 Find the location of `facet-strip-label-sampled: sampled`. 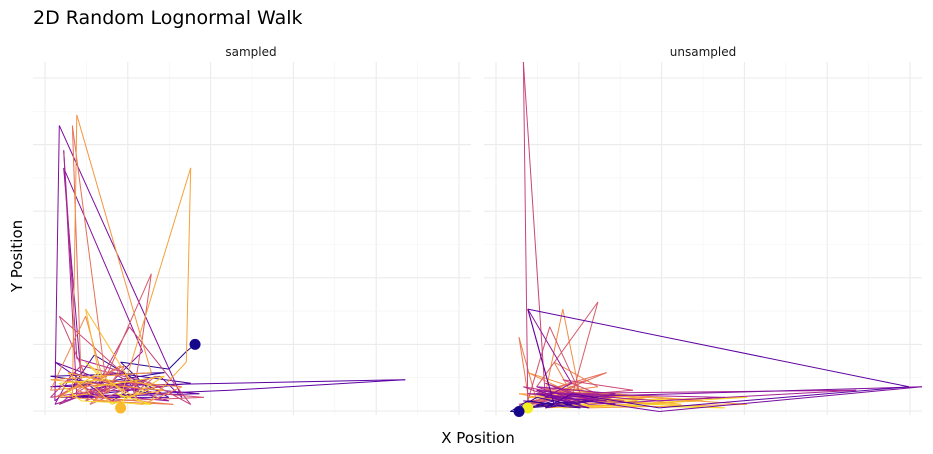

facet-strip-label-sampled: sampled is located at coordinates (250, 52).